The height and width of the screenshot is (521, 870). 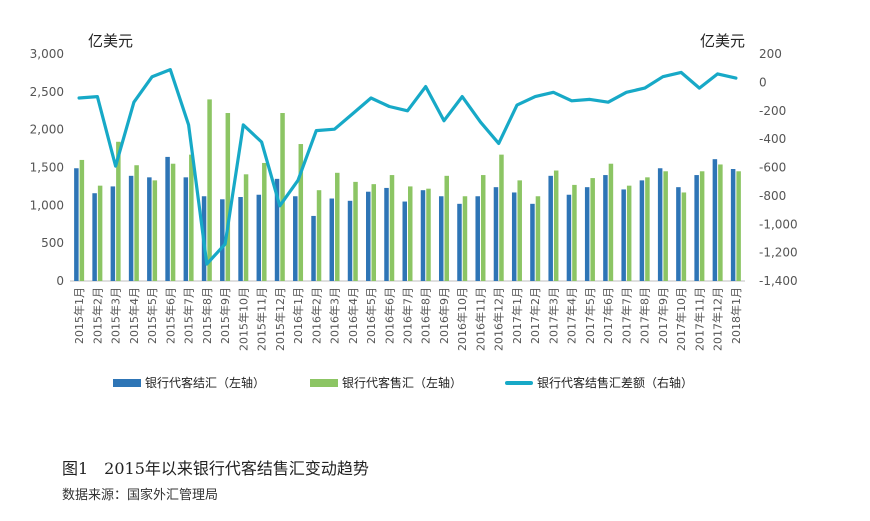 What do you see at coordinates (116, 315) in the screenshot?
I see `x-tick-label: 2015年3月` at bounding box center [116, 315].